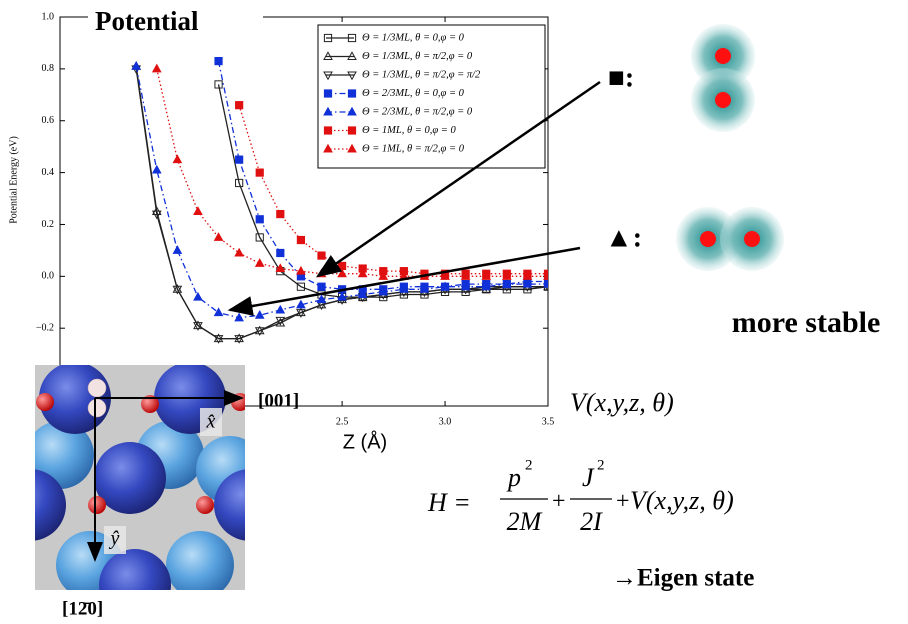 This screenshot has width=908, height=624. I want to click on legend-label: Θ = 2/3ML, θ = 0,φ = 0, so click(413, 93).